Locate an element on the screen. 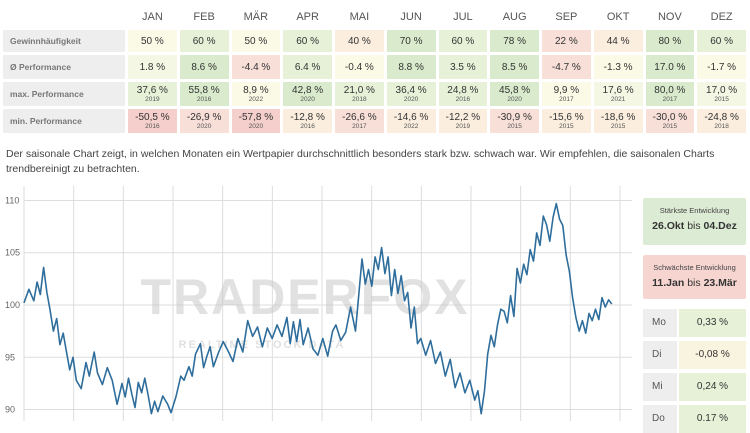 This screenshot has height=433, width=750. cell-value: 8,9 % is located at coordinates (256, 90).